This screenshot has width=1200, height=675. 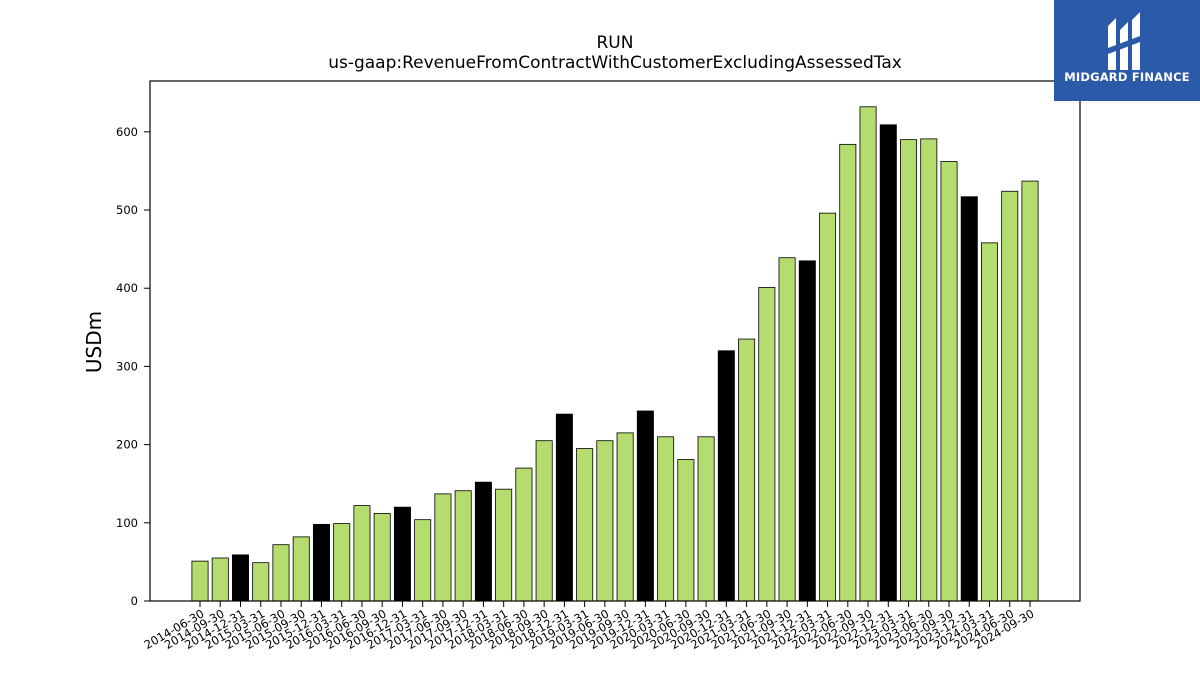 What do you see at coordinates (127, 366) in the screenshot?
I see `y-tick-label: 300` at bounding box center [127, 366].